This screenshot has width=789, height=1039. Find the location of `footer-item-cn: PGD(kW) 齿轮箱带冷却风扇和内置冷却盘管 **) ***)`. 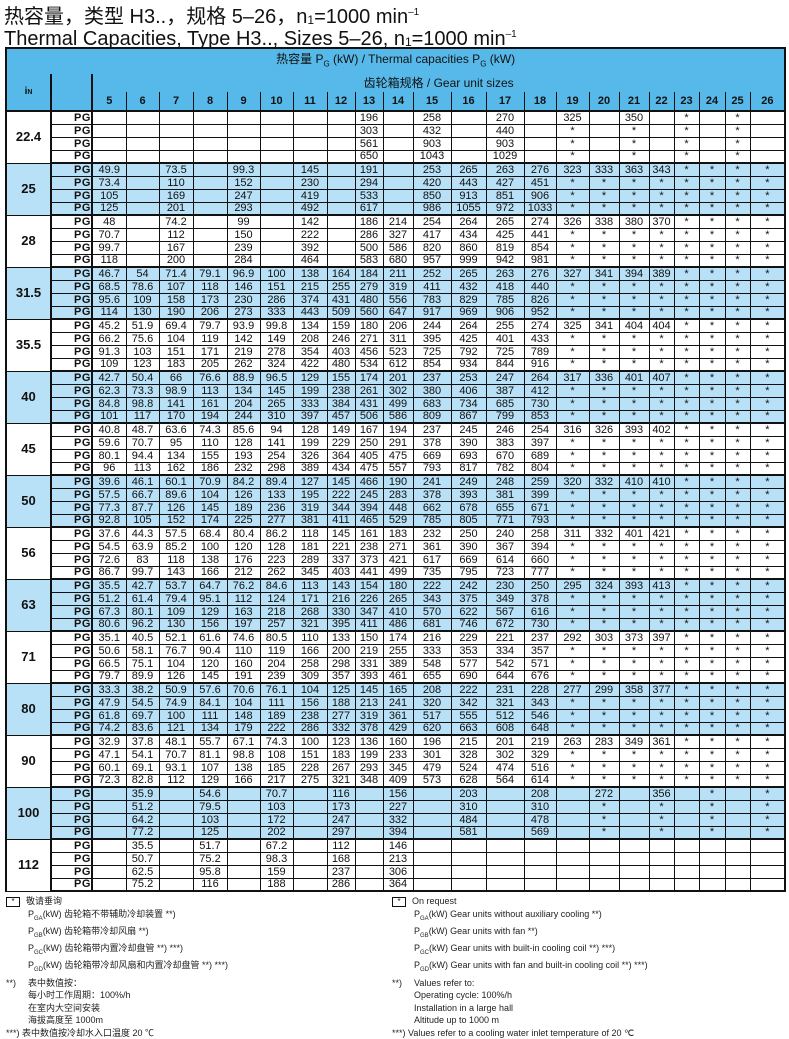

footer-item-cn: PGD(kW) 齿轮箱带冷却风扇和内置冷却盘管 **) ***) is located at coordinates (199, 967).